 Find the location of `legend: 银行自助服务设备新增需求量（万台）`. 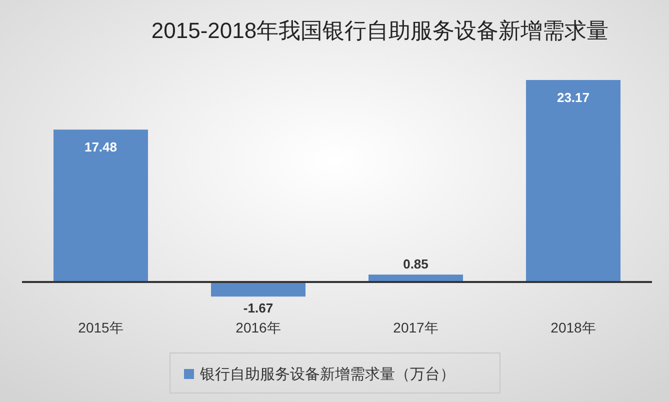

legend: 银行自助服务设备新增需求量（万台） is located at coordinates (335, 373).